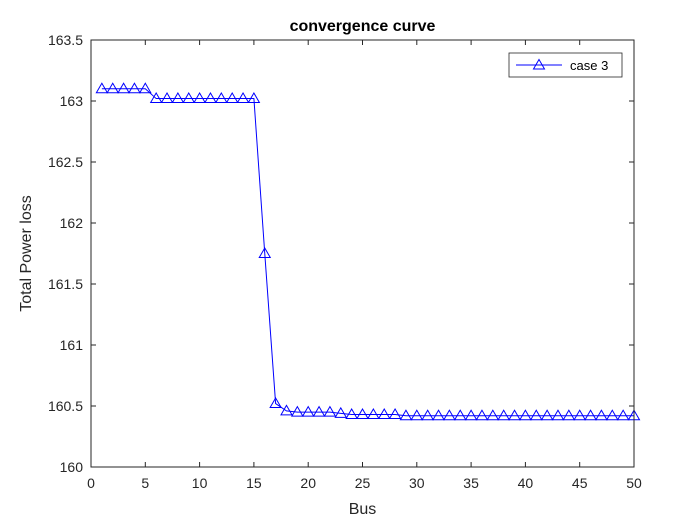  What do you see at coordinates (526, 483) in the screenshot?
I see `x-tick-label: 40` at bounding box center [526, 483].